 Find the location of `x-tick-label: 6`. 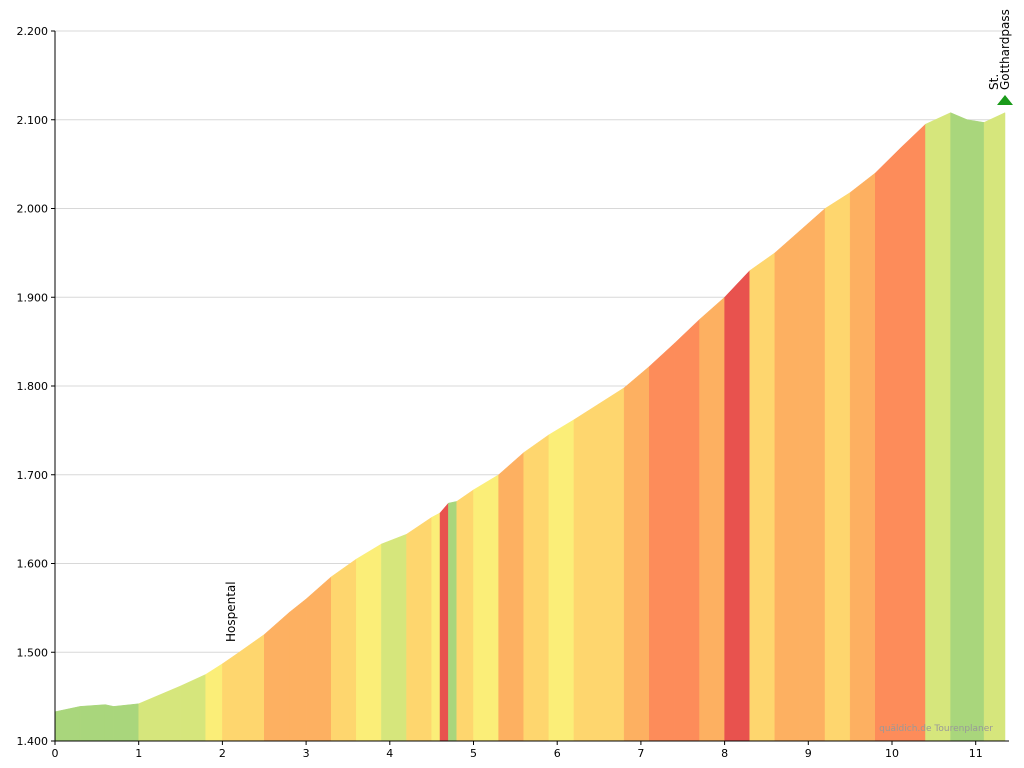

x-tick-label: 6 is located at coordinates (557, 753).